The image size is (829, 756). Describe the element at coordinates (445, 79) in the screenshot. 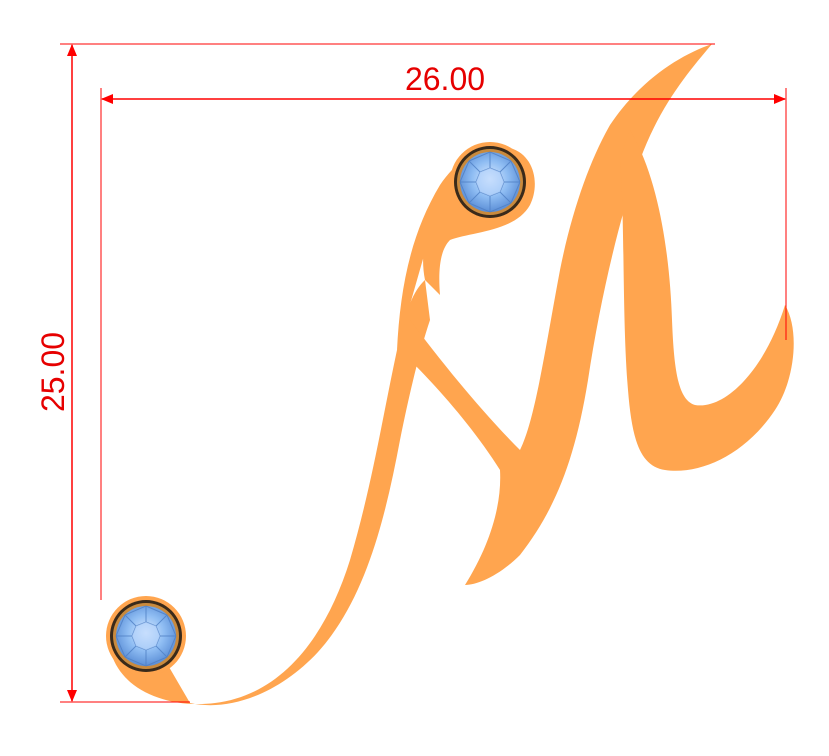

I see `width-label: 26.00` at that location.